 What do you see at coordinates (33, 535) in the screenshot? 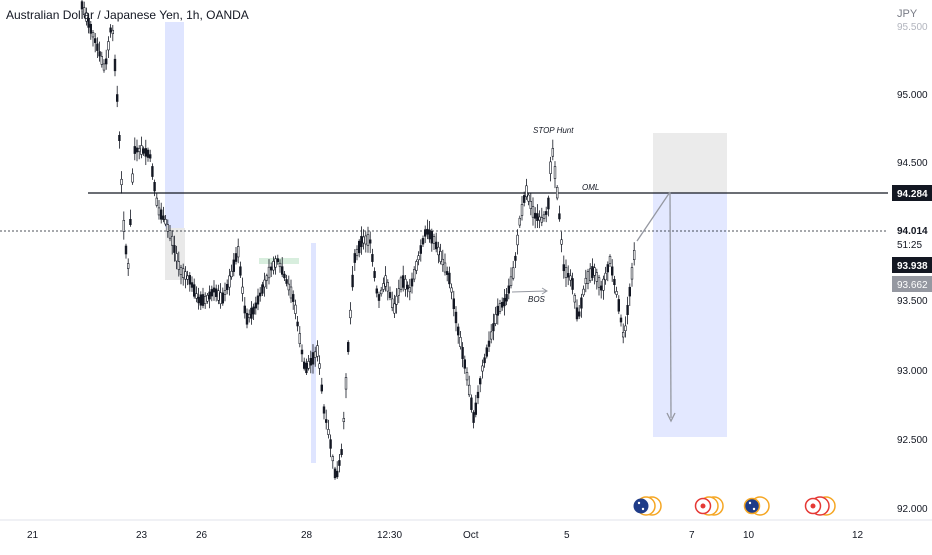
I see `time-tick: 21` at bounding box center [33, 535].